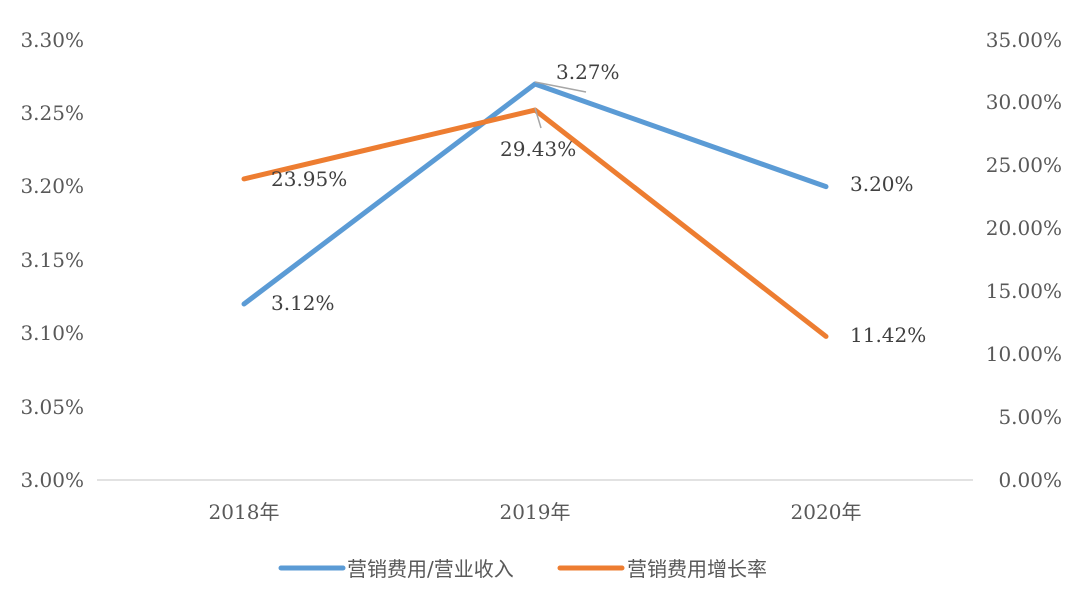 The height and width of the screenshot is (592, 1080). I want to click on x-tick-label: 2020年, so click(826, 512).